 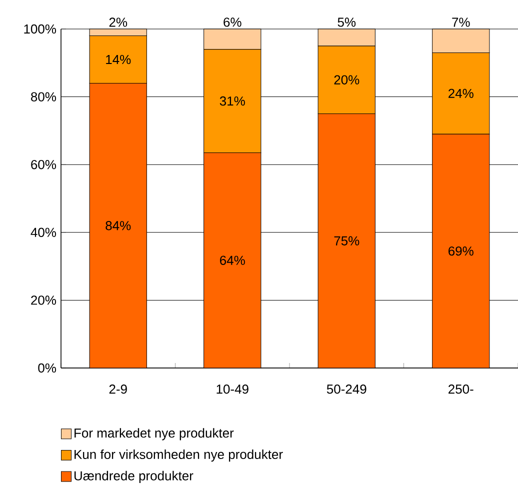 What do you see at coordinates (154, 434) in the screenshot?
I see `legend-label: For markedet nye produkter` at bounding box center [154, 434].